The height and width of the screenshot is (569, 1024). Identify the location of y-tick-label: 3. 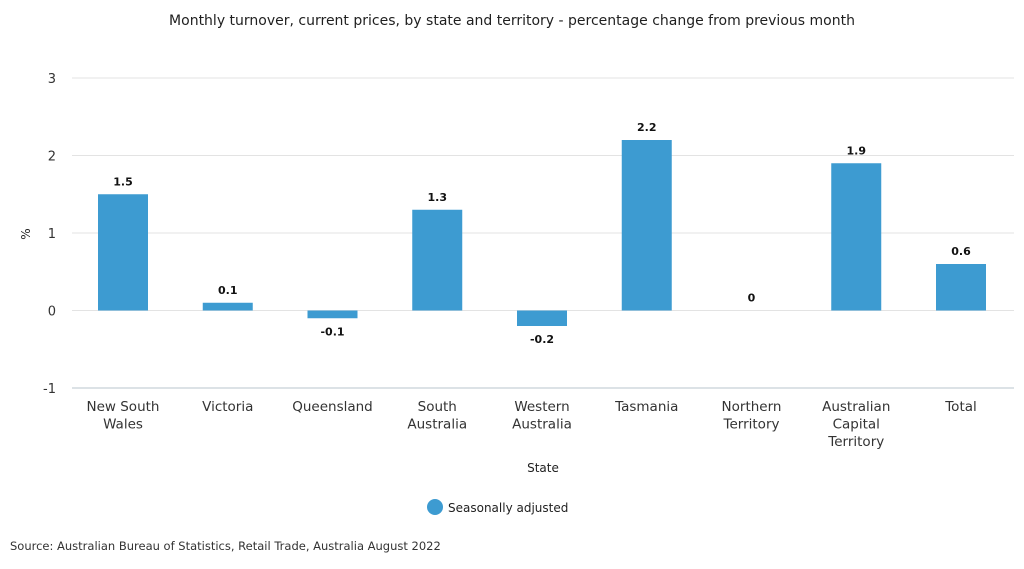
(52, 79).